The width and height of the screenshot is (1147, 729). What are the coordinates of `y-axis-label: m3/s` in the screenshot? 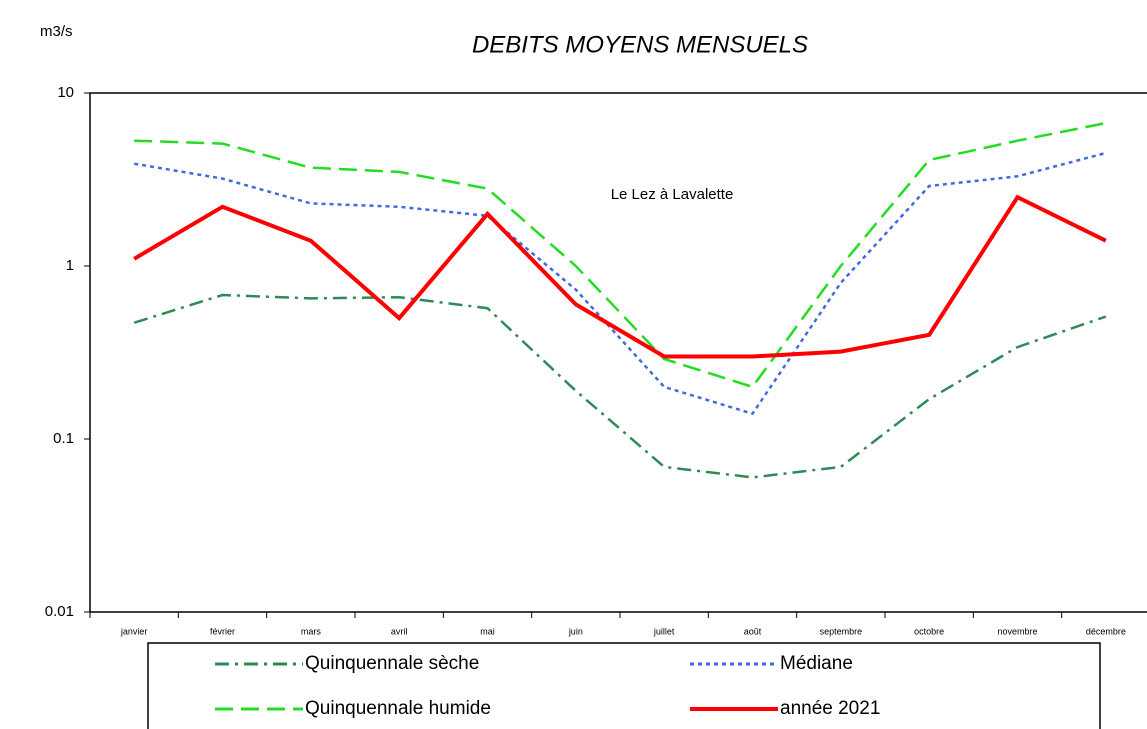 It's located at (56, 31).